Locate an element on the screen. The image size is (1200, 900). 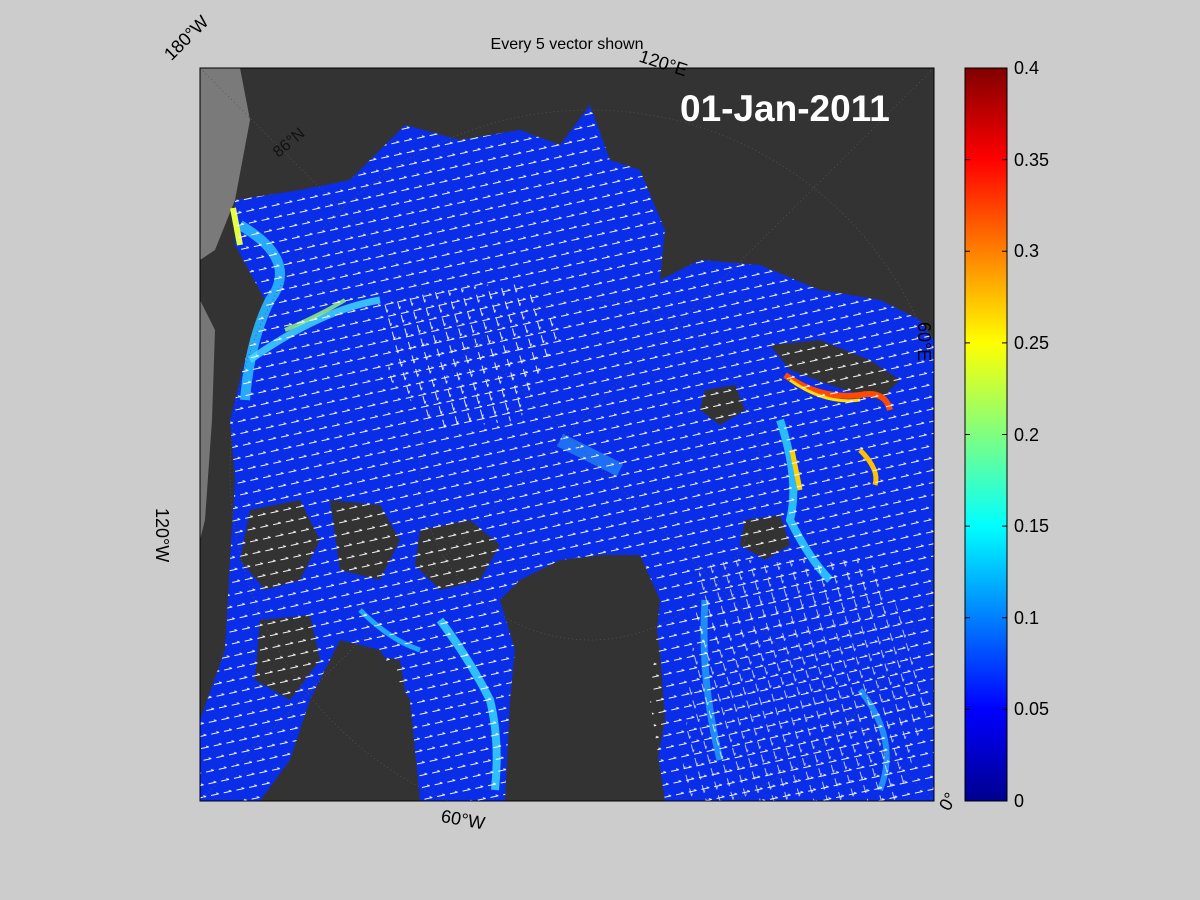
colorbar-tick-label: 0.3 is located at coordinates (1027, 251).